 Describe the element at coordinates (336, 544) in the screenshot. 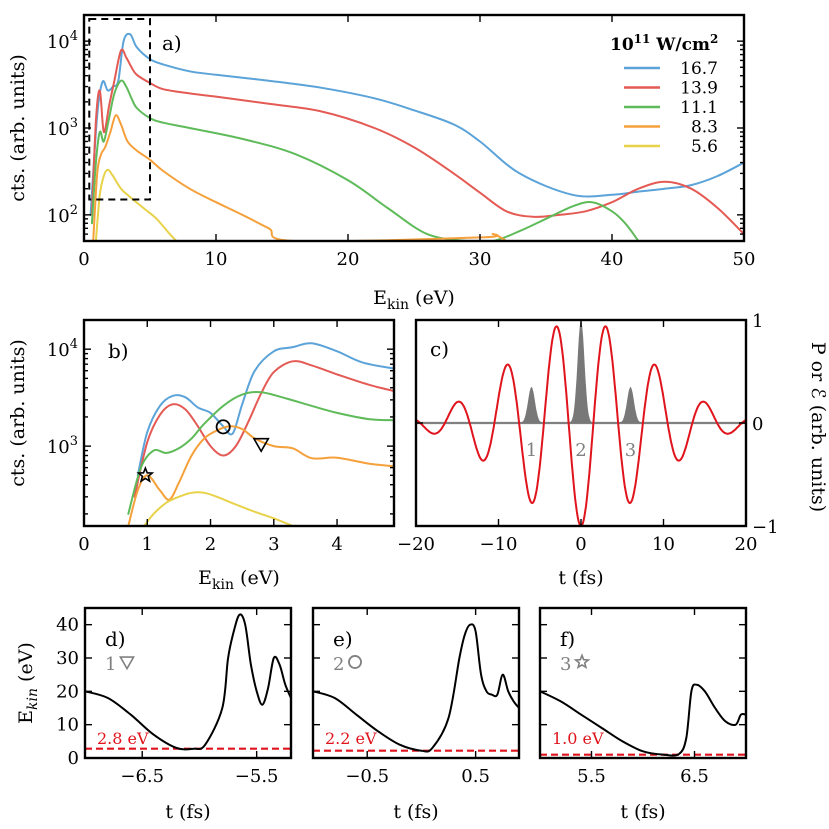

I see `x-tick-label: 4` at that location.